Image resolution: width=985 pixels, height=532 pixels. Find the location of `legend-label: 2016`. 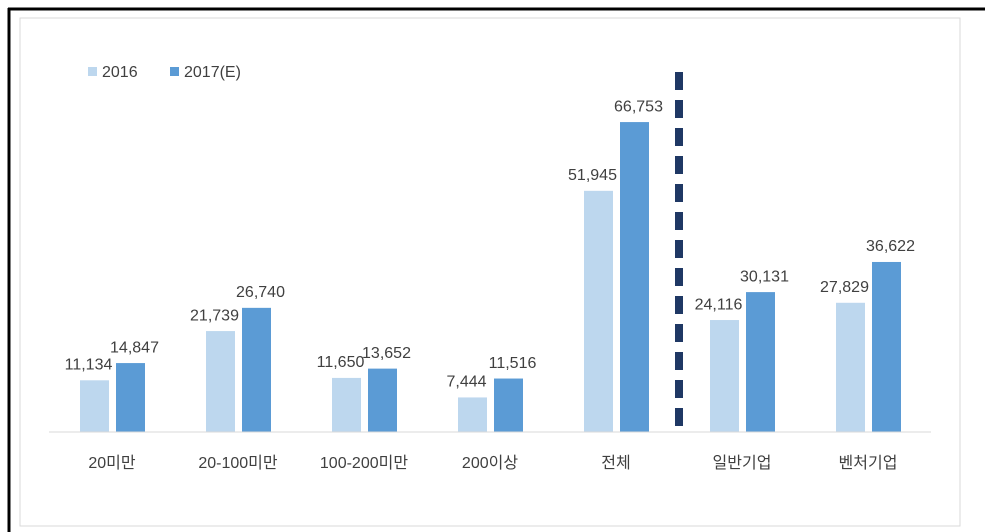

legend-label: 2016 is located at coordinates (120, 72).